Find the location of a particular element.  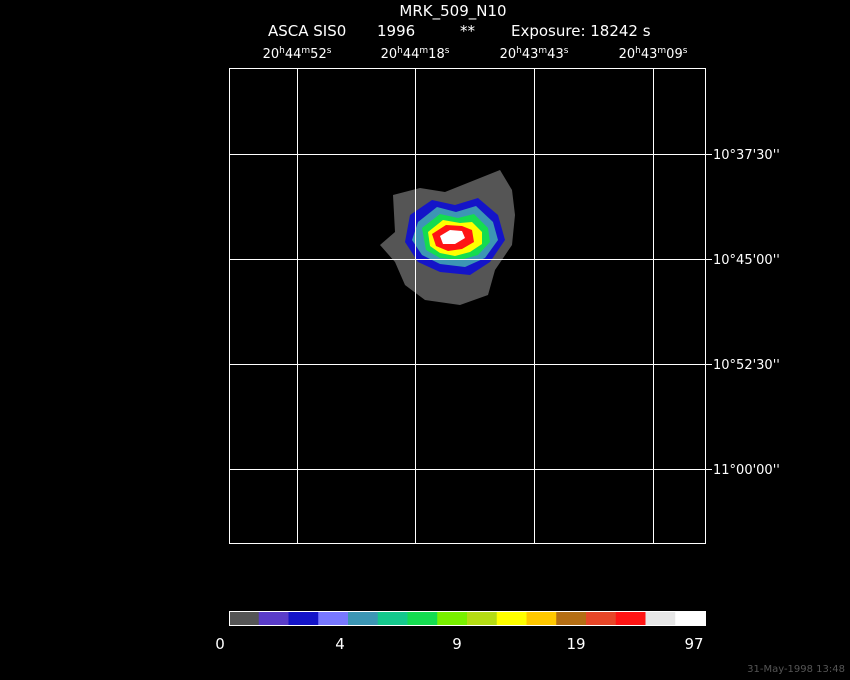

dec-label: 11°00'00'' is located at coordinates (746, 470).